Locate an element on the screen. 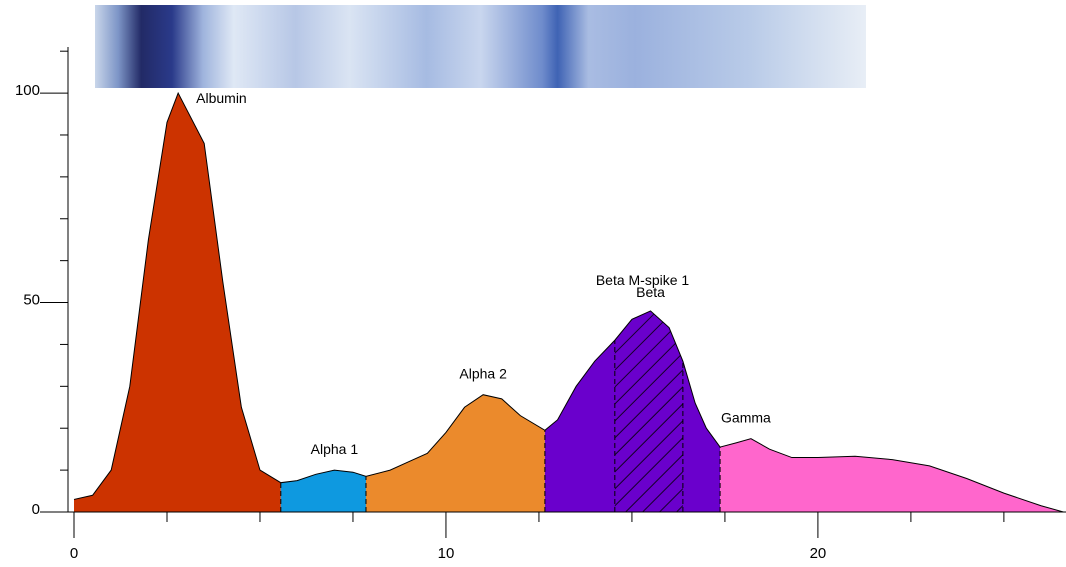 The width and height of the screenshot is (1066, 567). fraction-label: Albumin is located at coordinates (221, 98).